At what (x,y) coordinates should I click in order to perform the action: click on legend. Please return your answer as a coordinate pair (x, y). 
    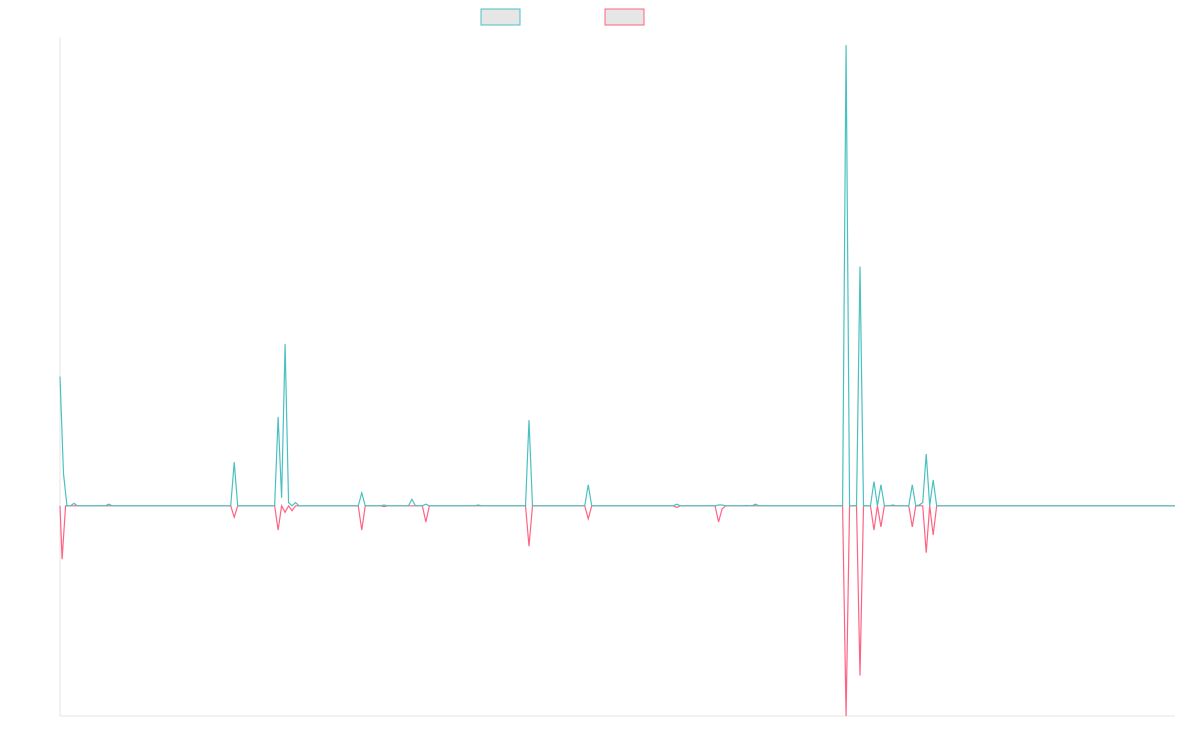
    Looking at the image, I should click on (562, 17).